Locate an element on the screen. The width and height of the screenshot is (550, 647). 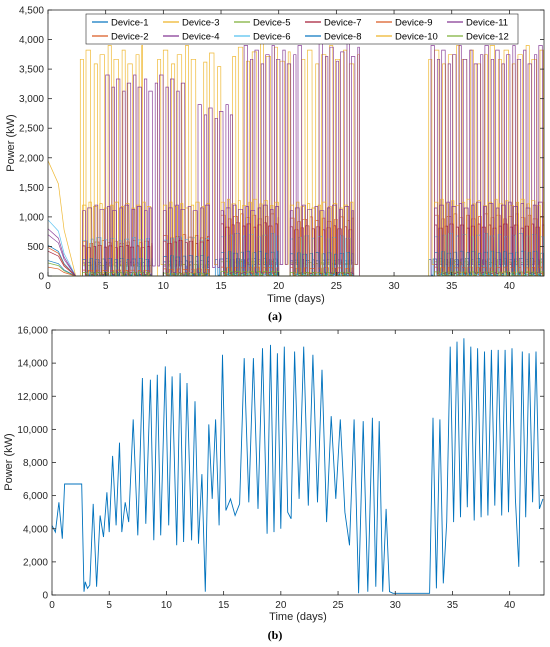
chart-b-panel-label: (b) is located at coordinates (275, 635).